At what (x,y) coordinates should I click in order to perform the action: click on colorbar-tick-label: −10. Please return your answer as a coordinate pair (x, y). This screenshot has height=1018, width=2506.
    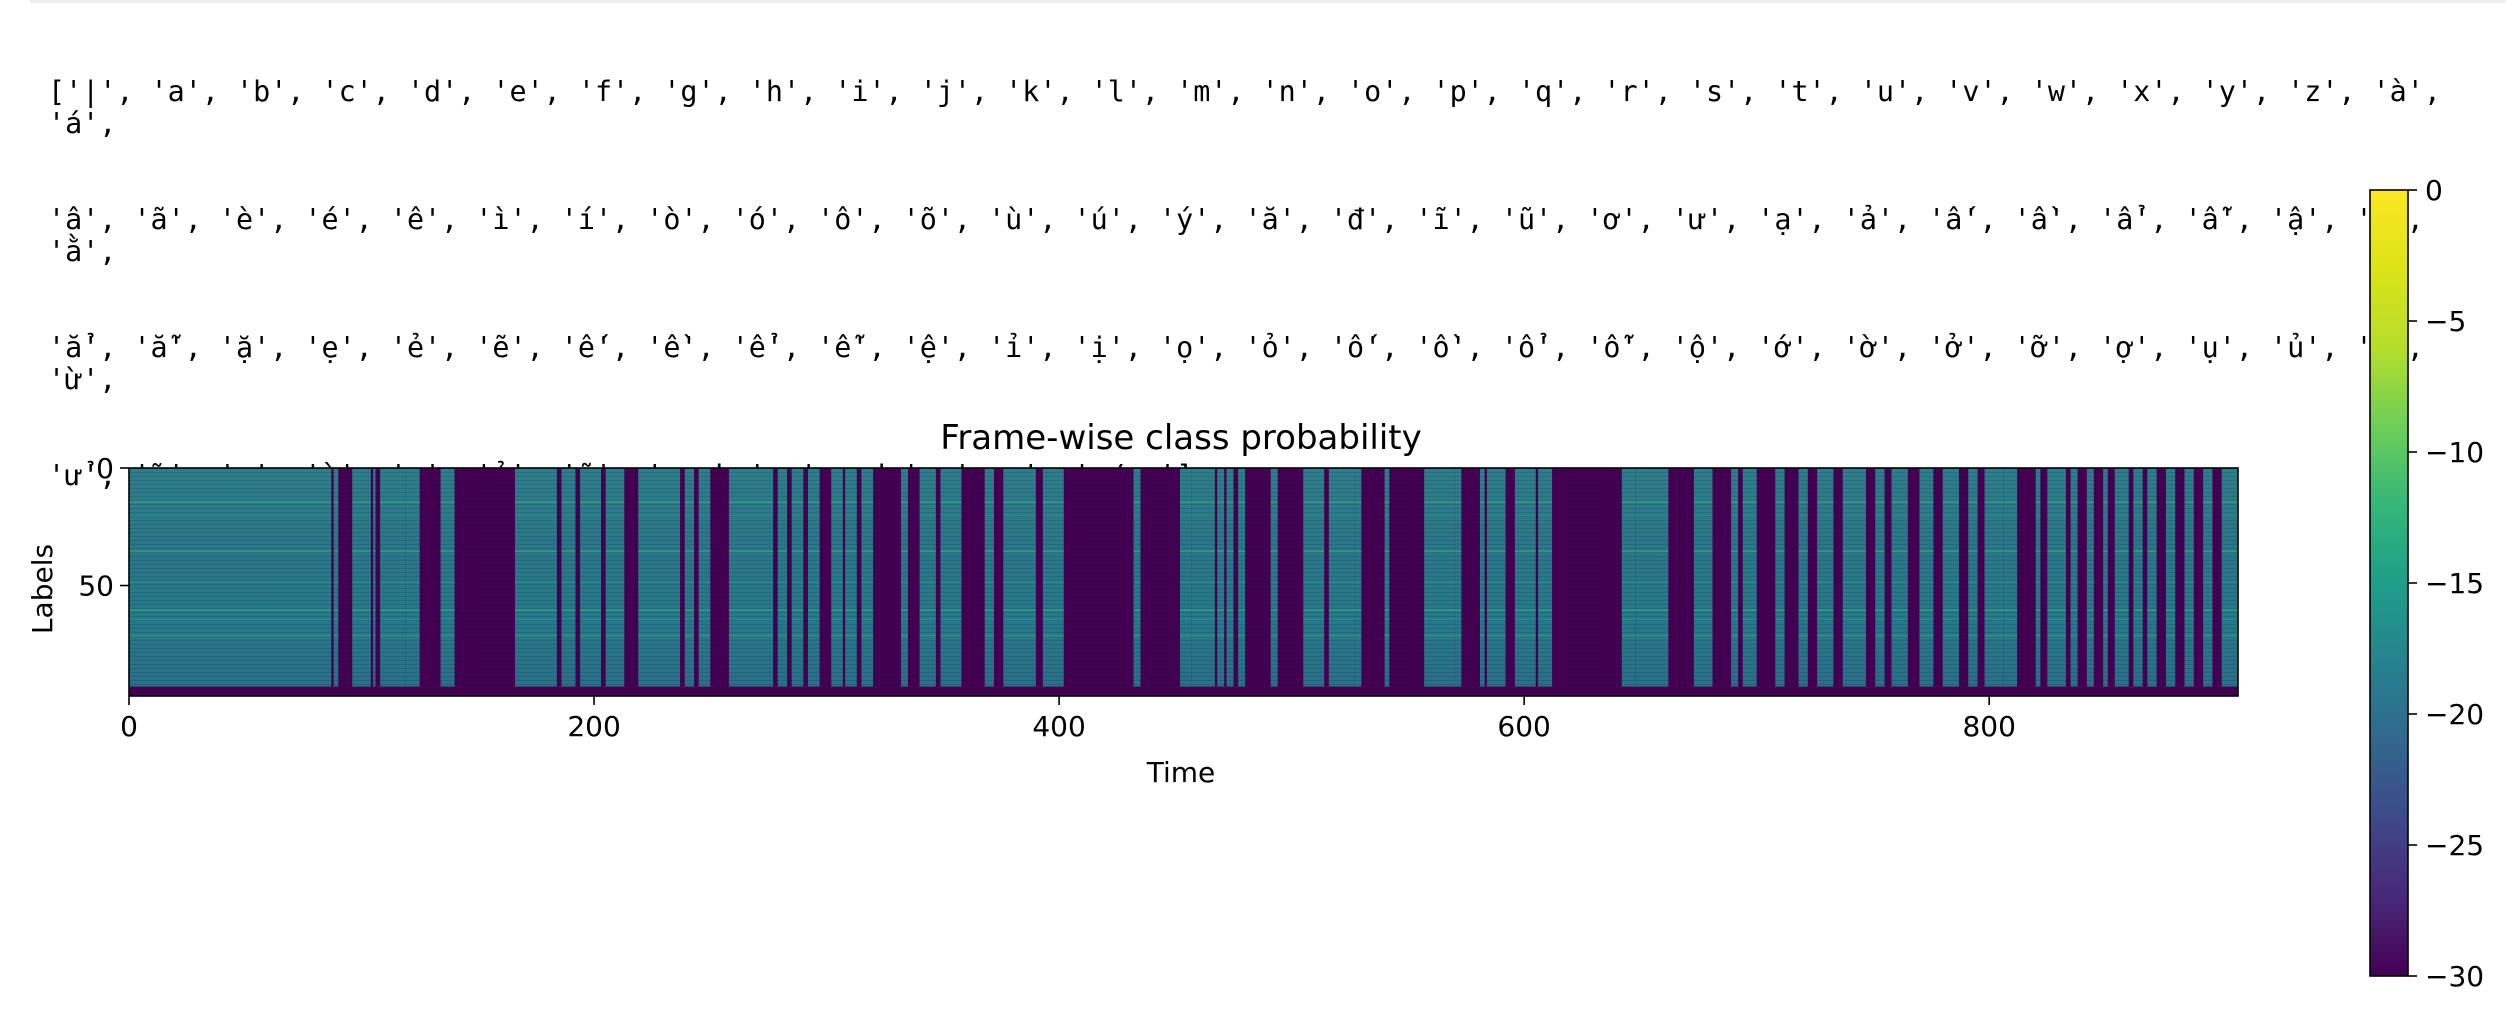
    Looking at the image, I should click on (2454, 452).